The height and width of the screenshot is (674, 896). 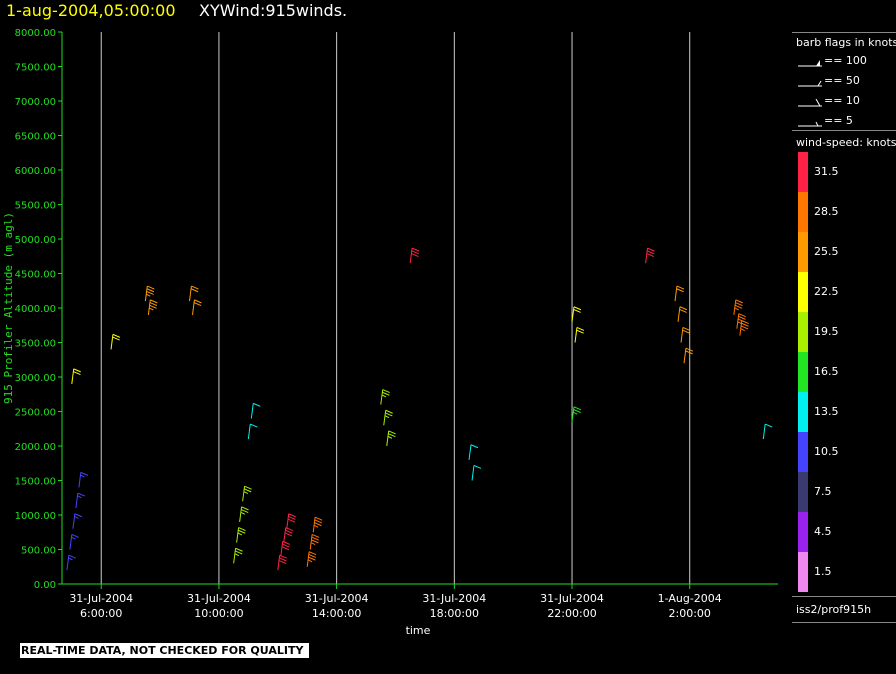 What do you see at coordinates (823, 571) in the screenshot?
I see `colorbar-label: 1.5` at bounding box center [823, 571].